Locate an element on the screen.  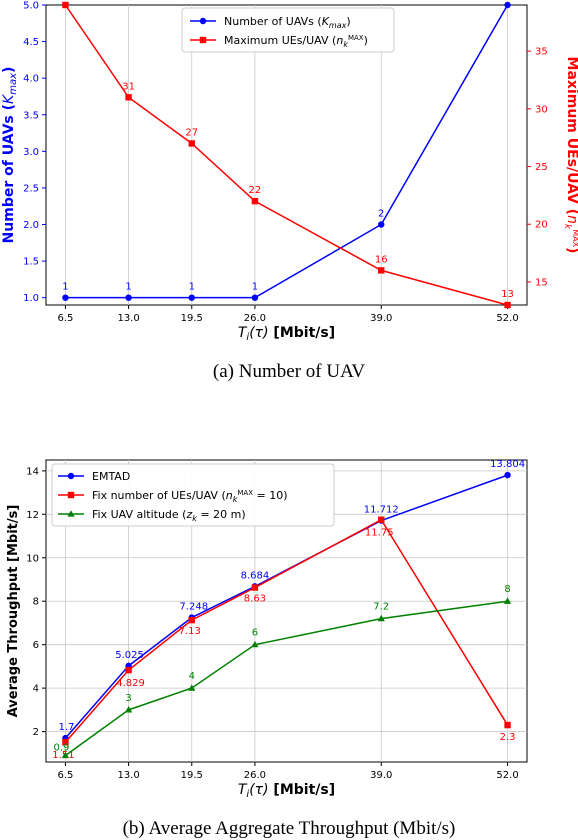
plot-a-ytick-left-label: 4.5 is located at coordinates (31, 42).